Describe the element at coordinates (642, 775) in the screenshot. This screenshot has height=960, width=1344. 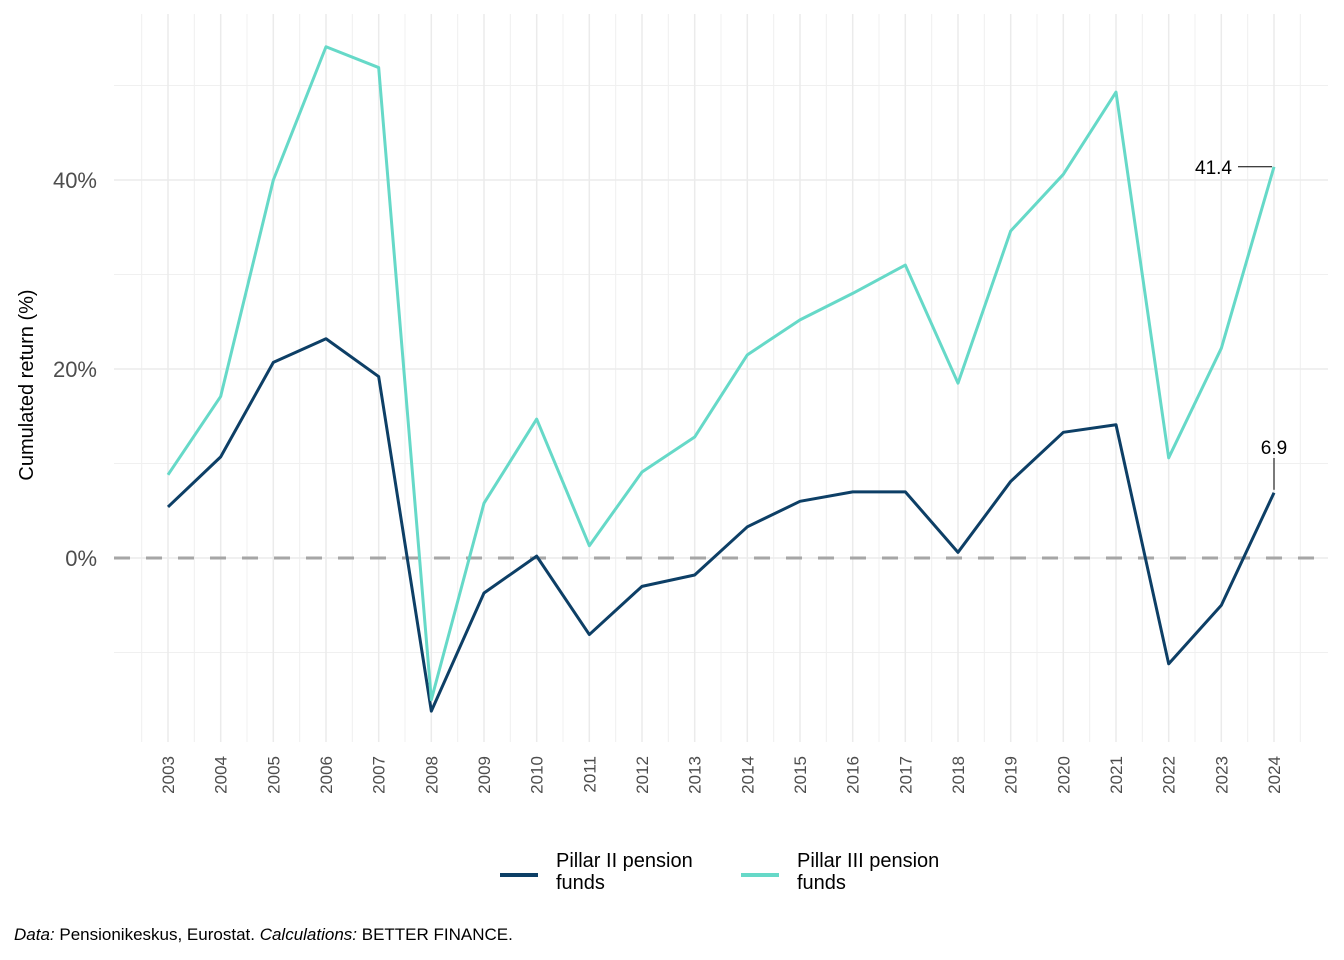
I see `x-tick-label: 2012` at that location.